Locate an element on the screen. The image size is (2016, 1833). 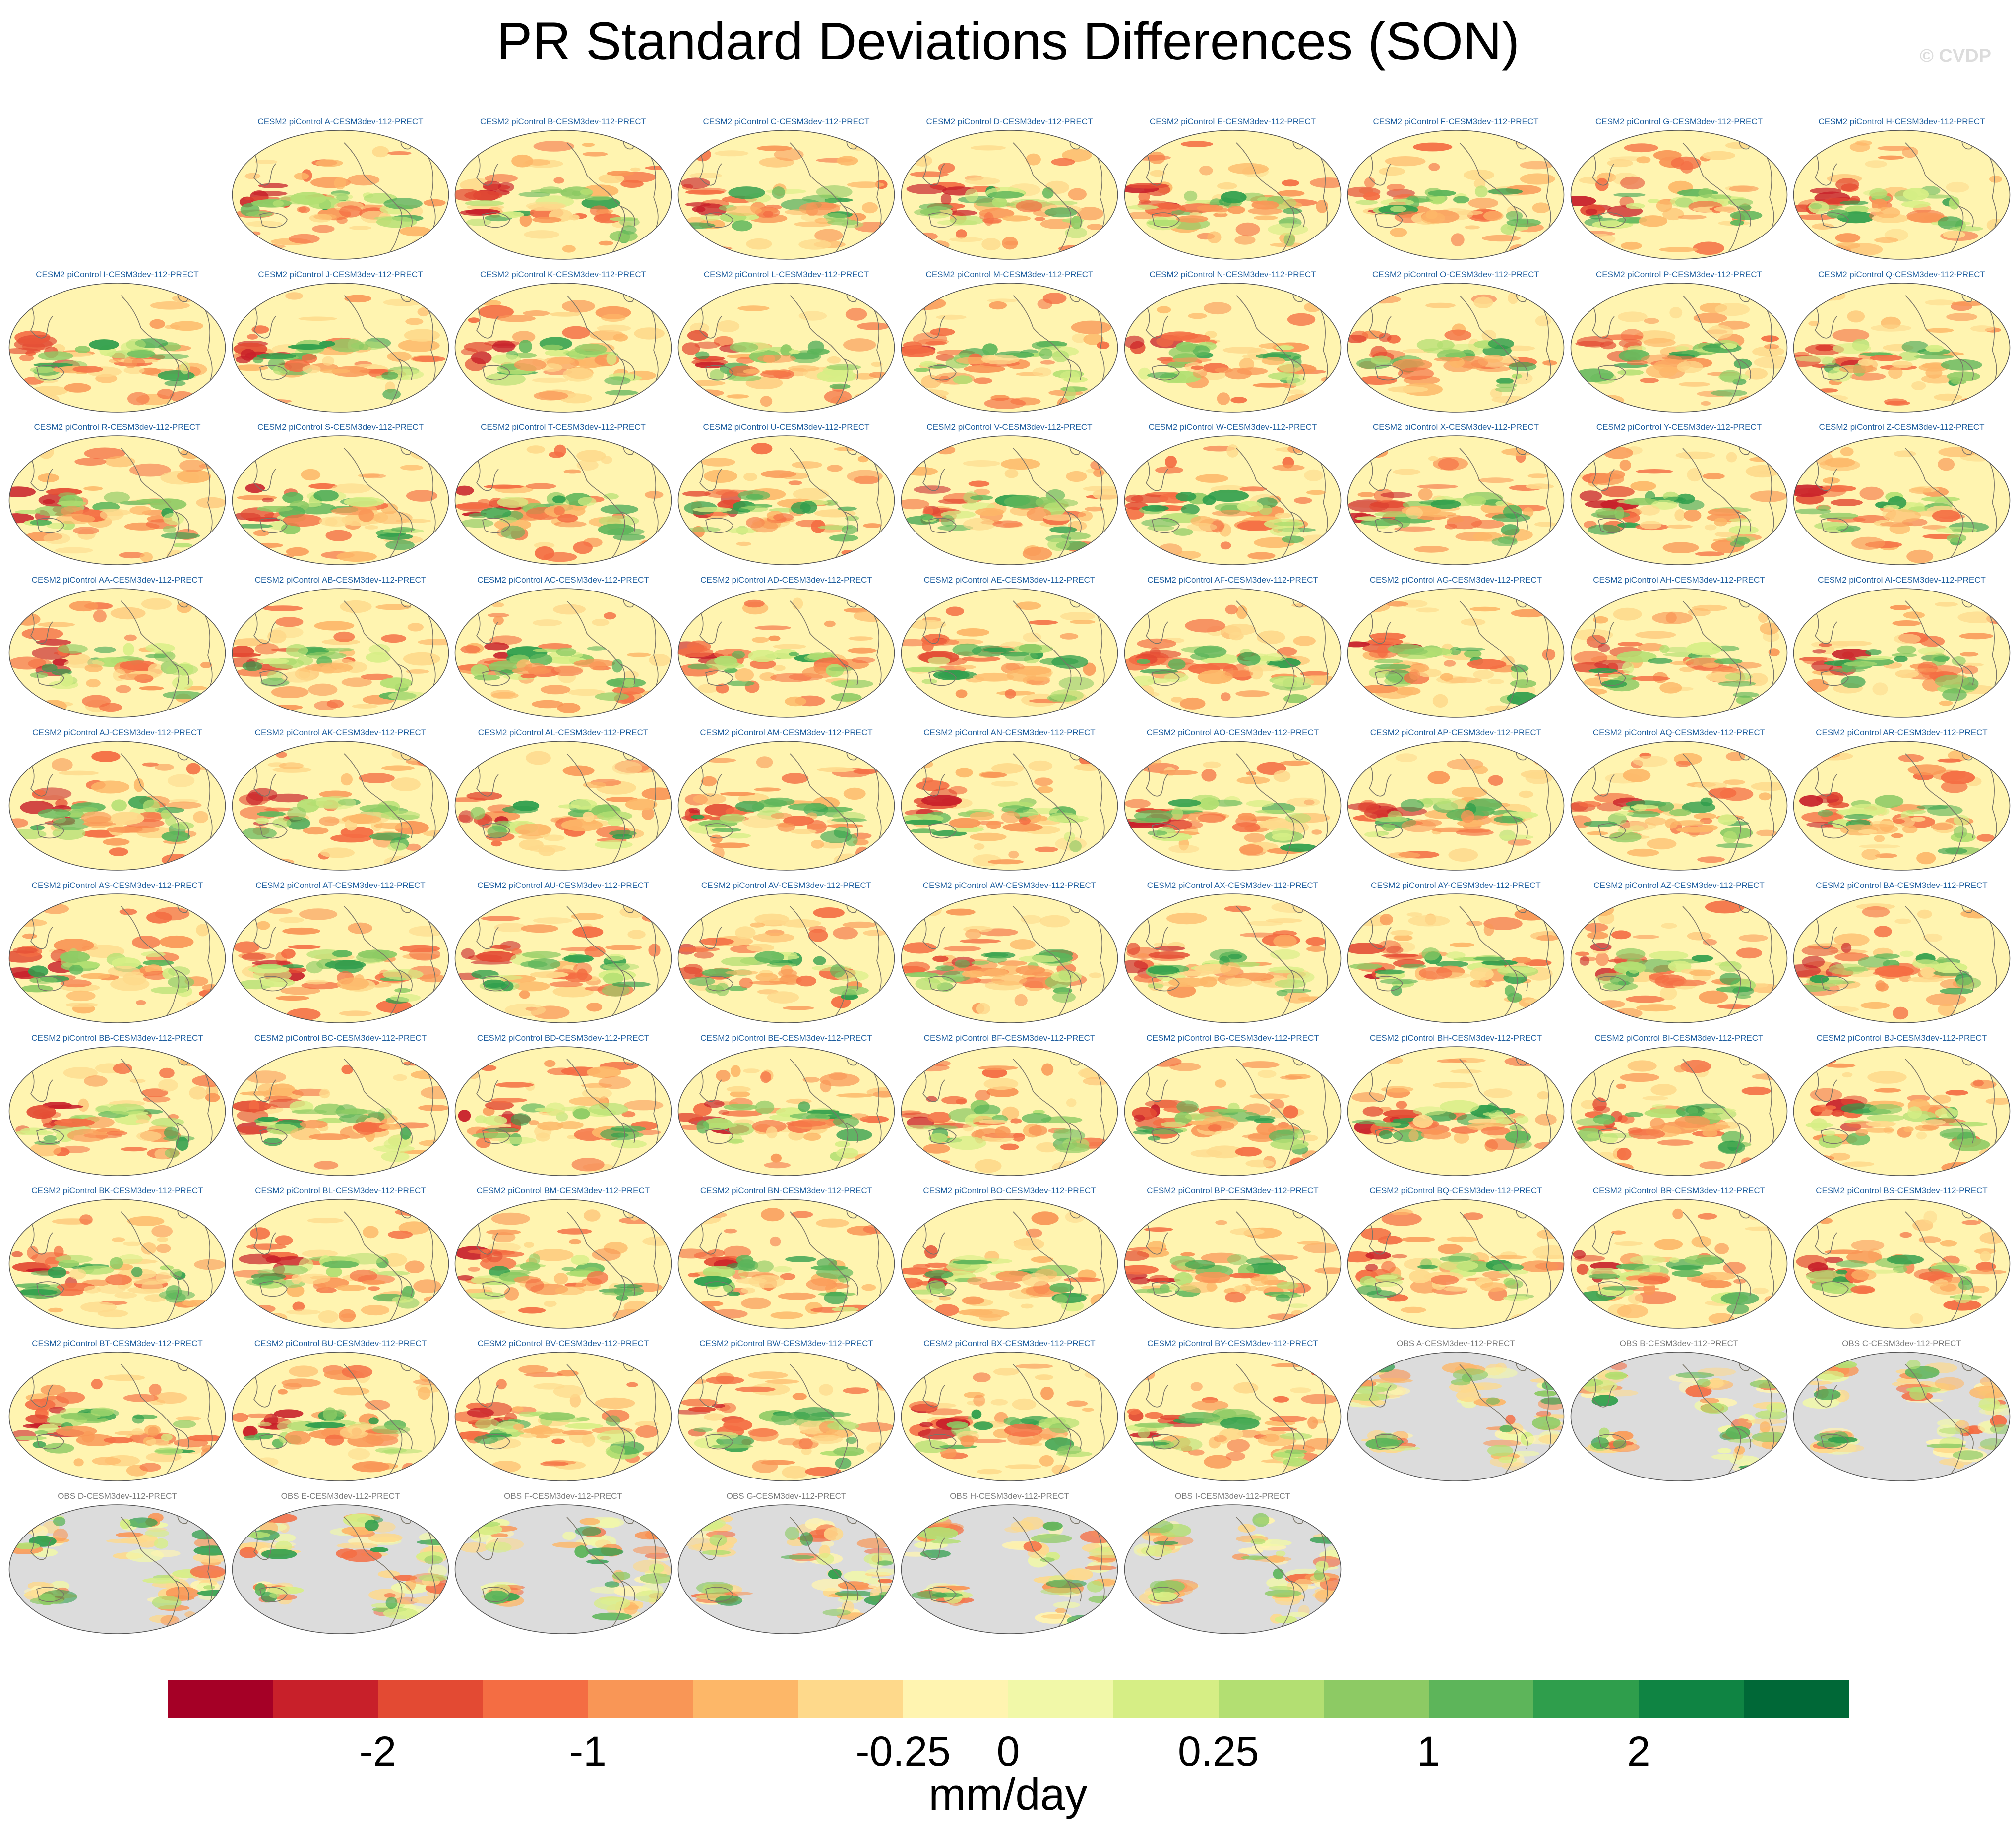
map-panel: CESM2 piControl Y-CESM3dev-112-PRECT is located at coordinates (1679, 499).